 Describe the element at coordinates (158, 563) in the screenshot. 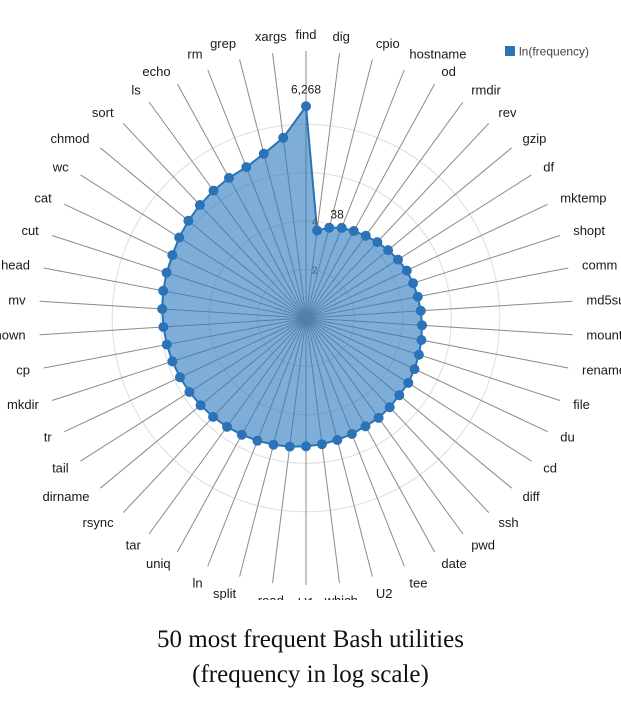

I see `category-label: uniq` at that location.